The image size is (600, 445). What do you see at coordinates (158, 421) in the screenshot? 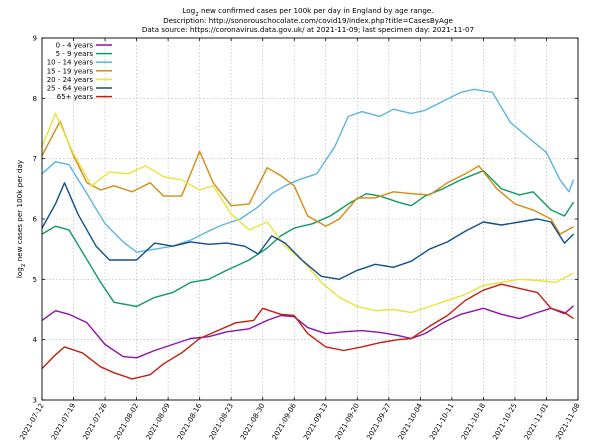
I see `x-tick-label: 2021-08-09` at bounding box center [158, 421].